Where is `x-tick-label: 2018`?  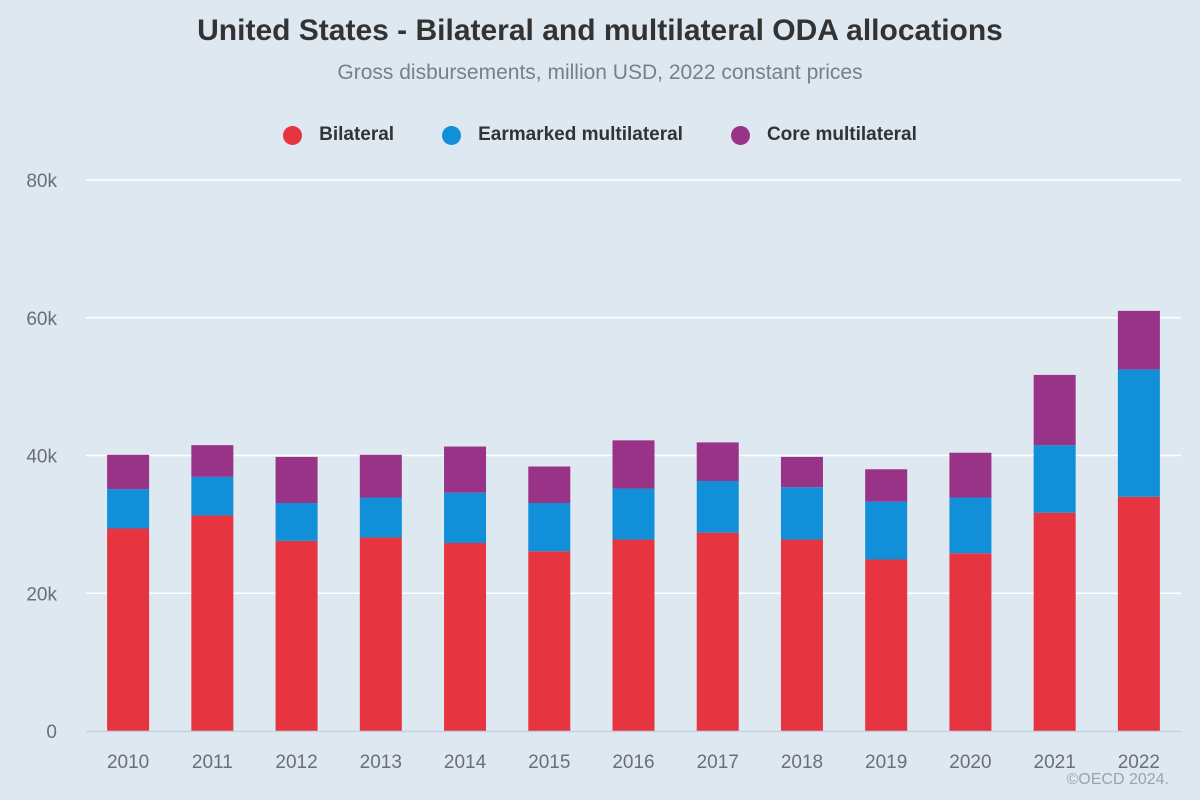 x-tick-label: 2018 is located at coordinates (802, 762).